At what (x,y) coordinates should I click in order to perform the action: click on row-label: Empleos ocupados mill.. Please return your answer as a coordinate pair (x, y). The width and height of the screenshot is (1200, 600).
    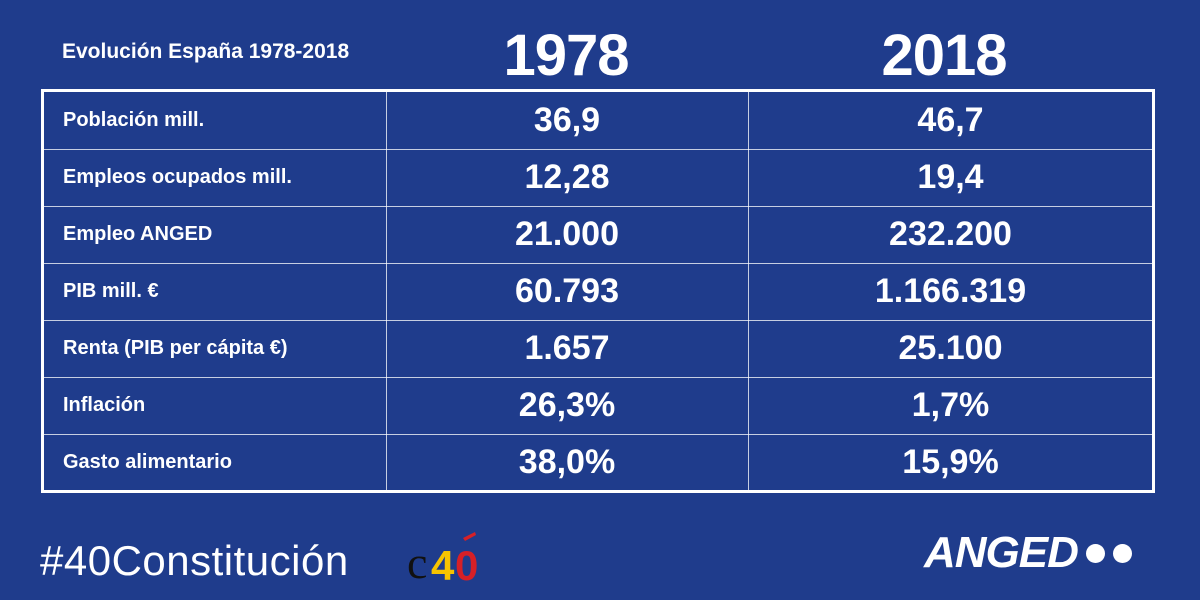
    Looking at the image, I should click on (177, 177).